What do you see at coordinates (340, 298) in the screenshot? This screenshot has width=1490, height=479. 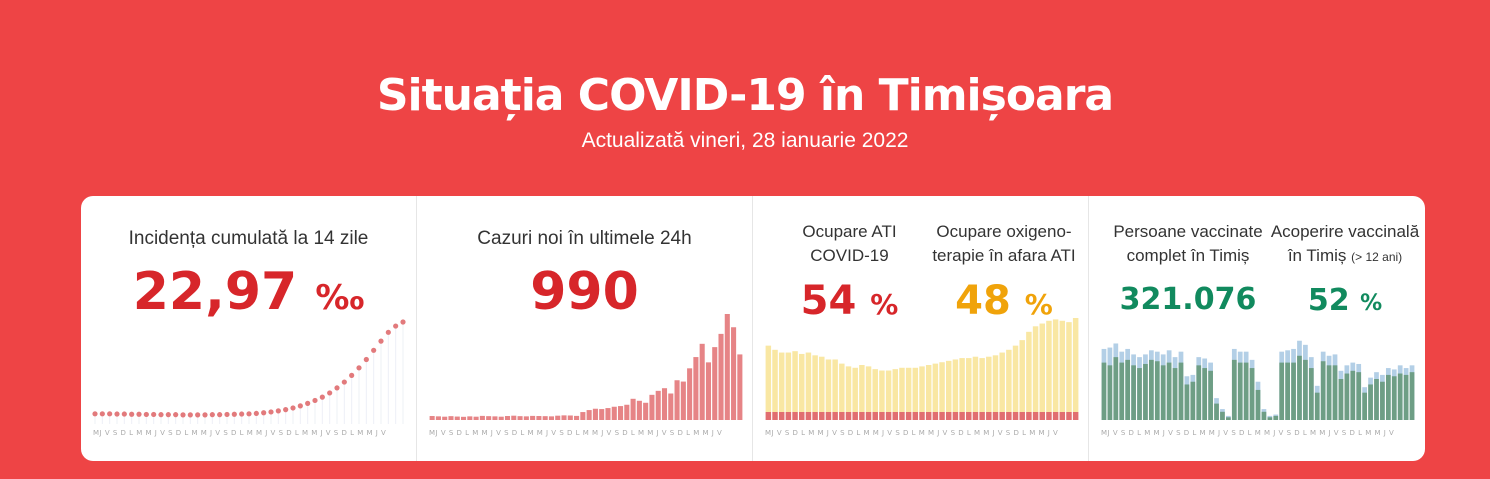 I see `incidence-unit: ‰` at bounding box center [340, 298].